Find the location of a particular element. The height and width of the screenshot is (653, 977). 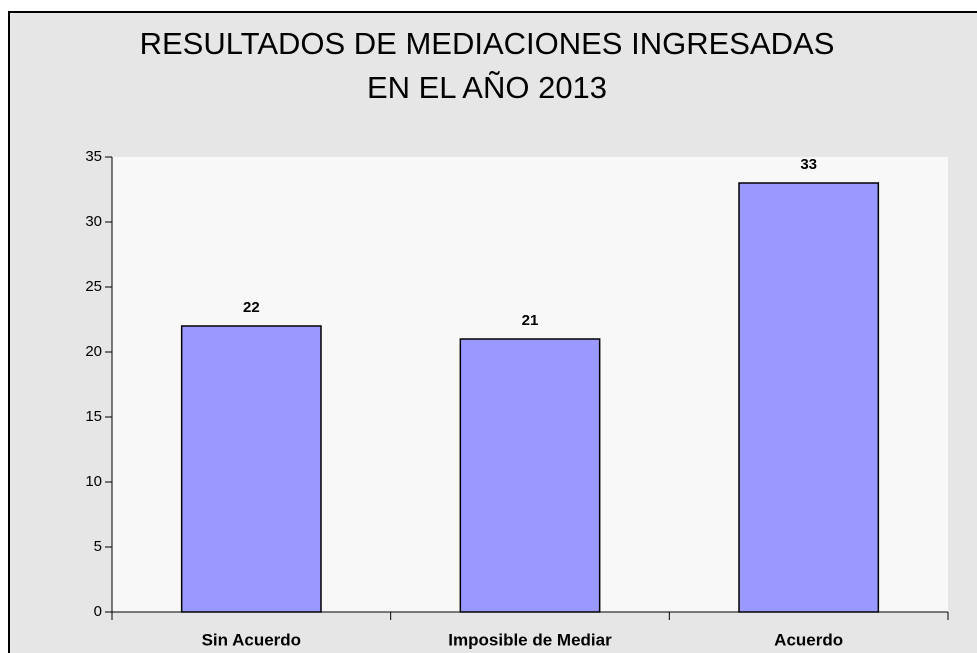

y-tick-label: 25 is located at coordinates (93, 286).